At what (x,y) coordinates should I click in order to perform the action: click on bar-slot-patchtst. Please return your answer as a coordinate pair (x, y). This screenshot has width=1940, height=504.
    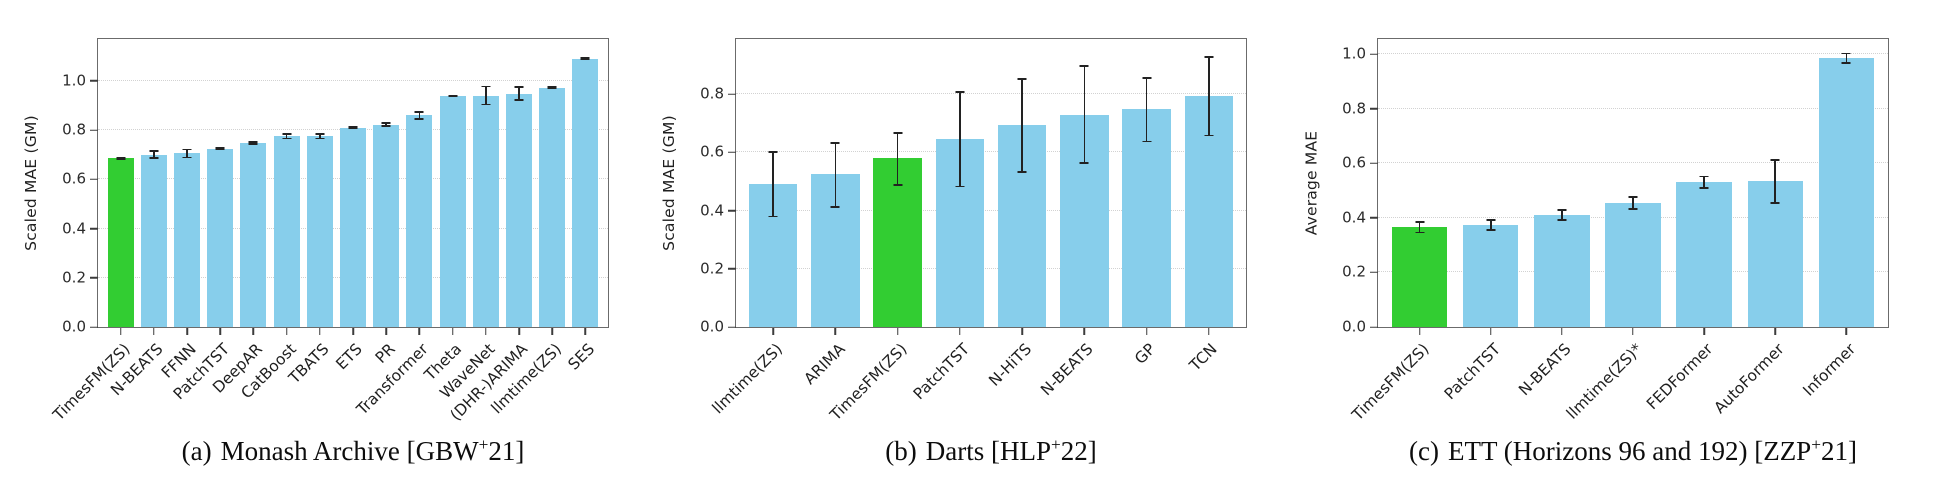
    Looking at the image, I should click on (1490, 187).